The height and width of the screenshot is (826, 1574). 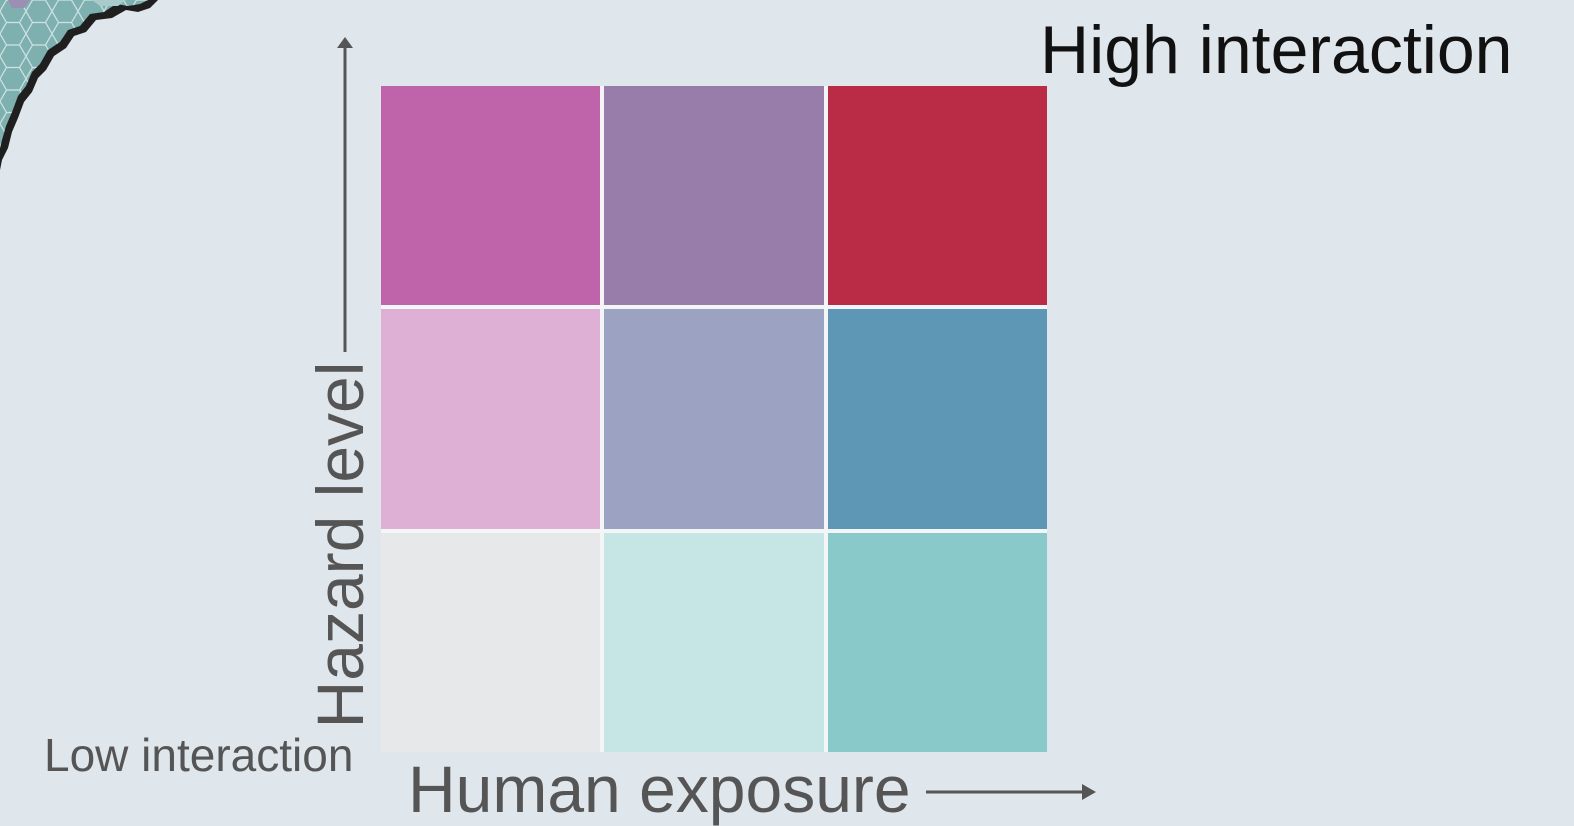 What do you see at coordinates (490, 418) in the screenshot?
I see `cell-hazard-mid-exposure-low` at bounding box center [490, 418].